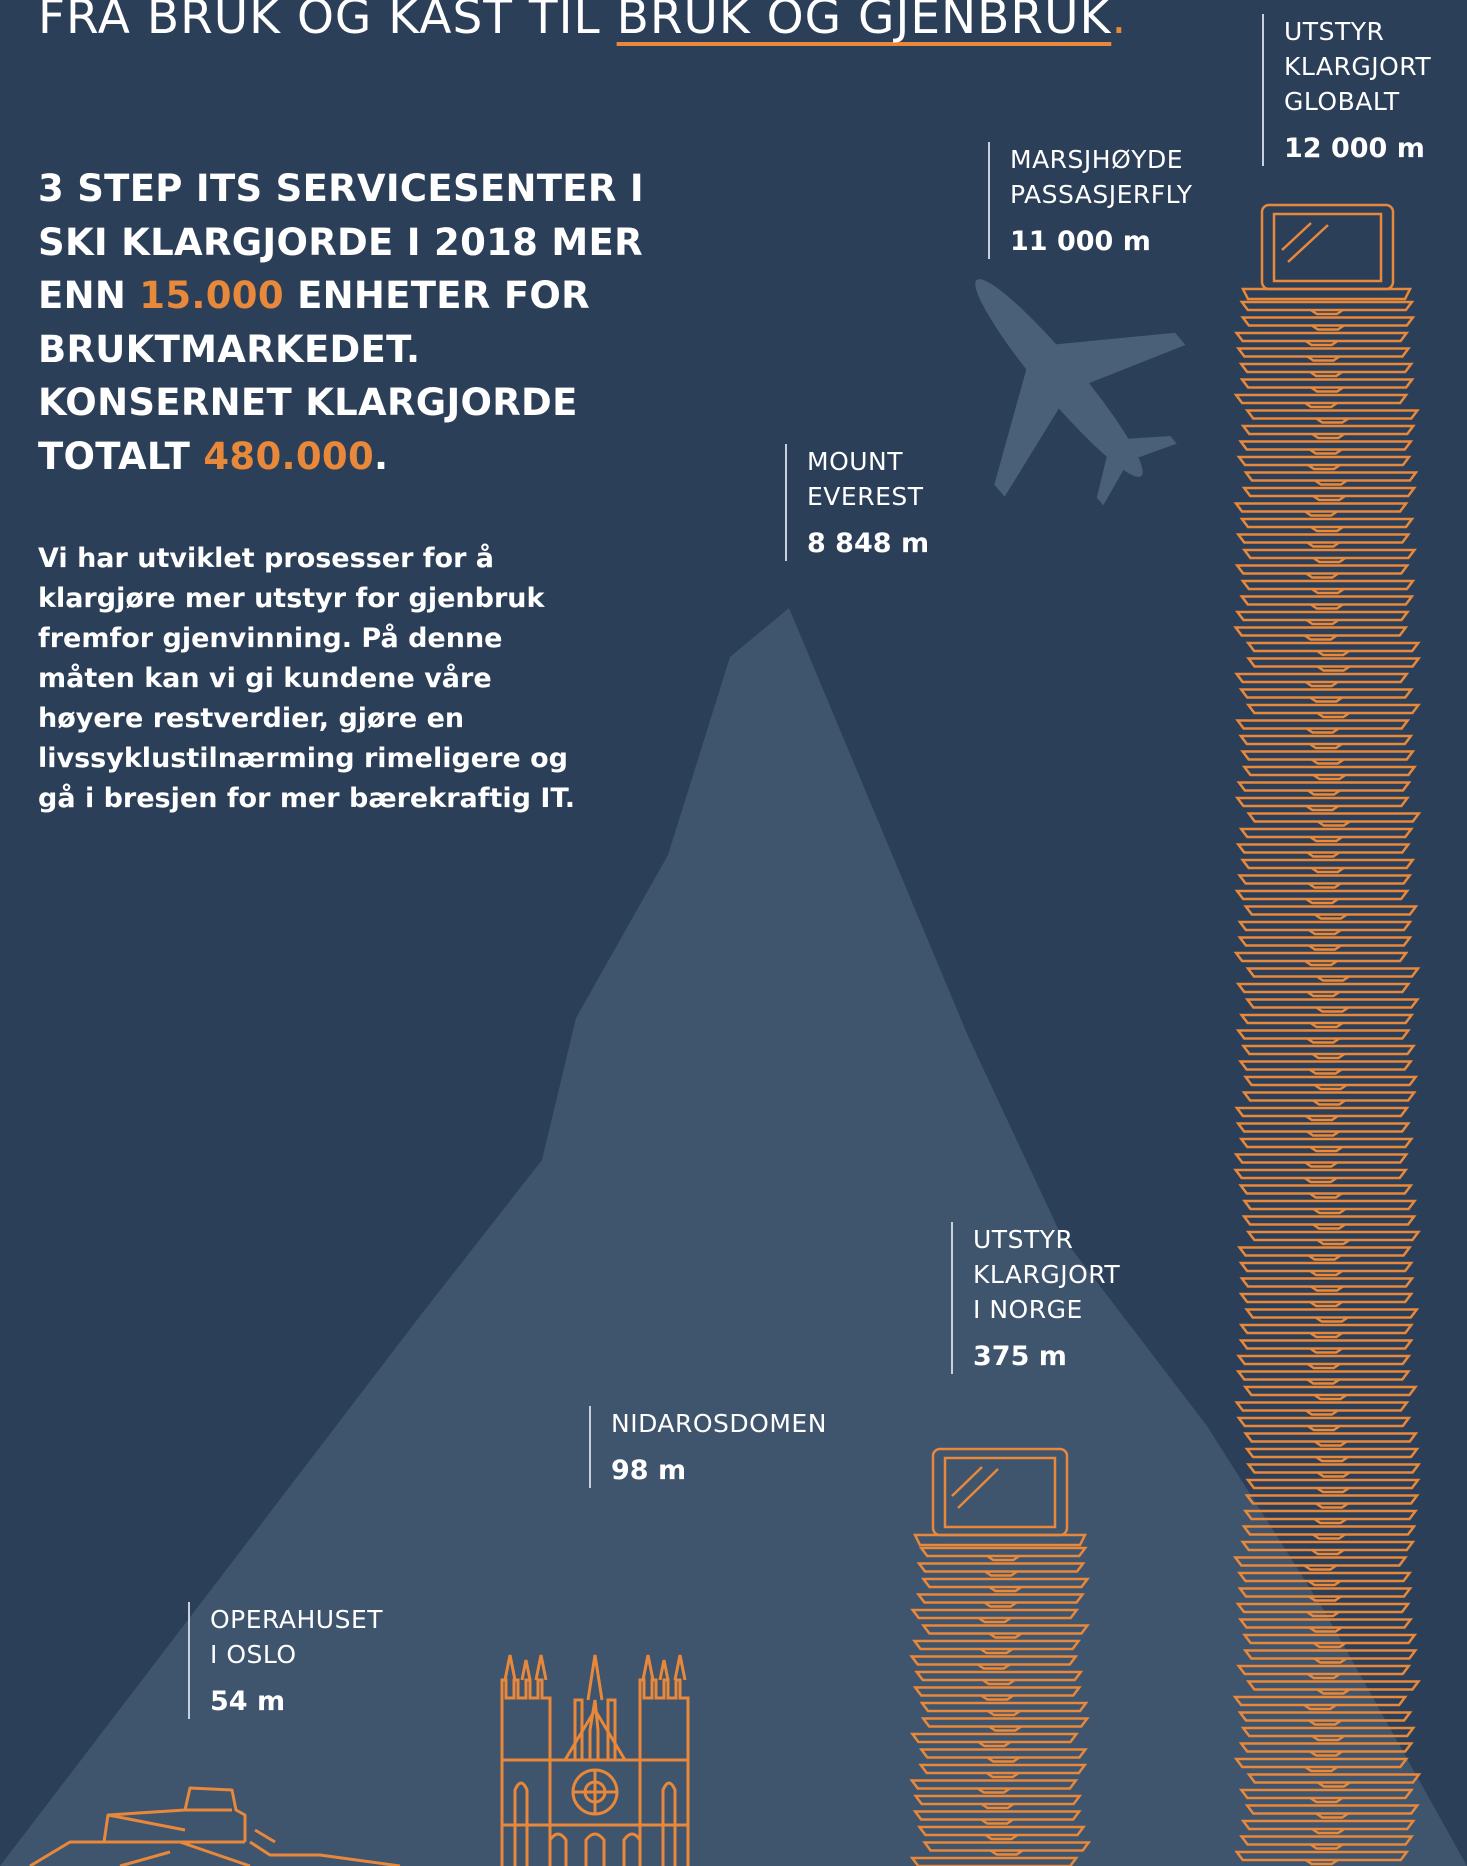 The width and height of the screenshot is (1467, 1866). Describe the element at coordinates (1354, 148) in the screenshot. I see `callout-value: 12 000 m` at that location.